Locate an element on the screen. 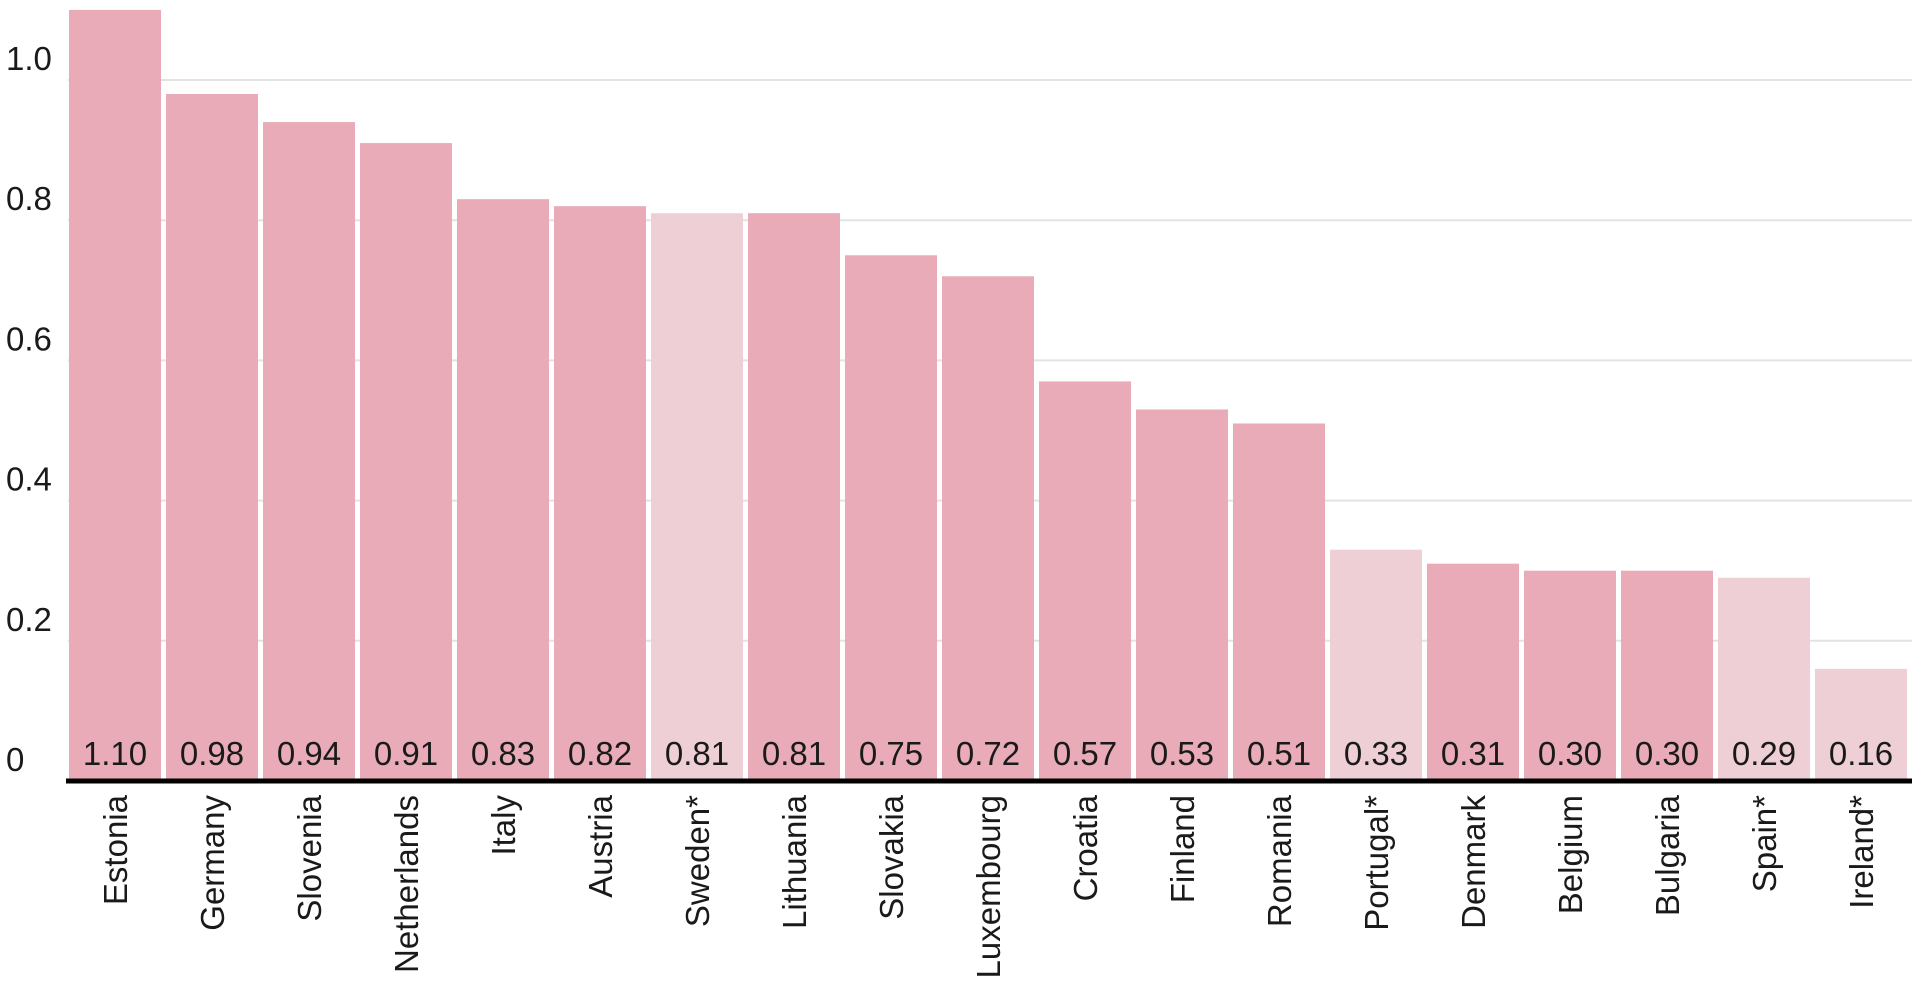  category-label: Germany is located at coordinates (212, 863).